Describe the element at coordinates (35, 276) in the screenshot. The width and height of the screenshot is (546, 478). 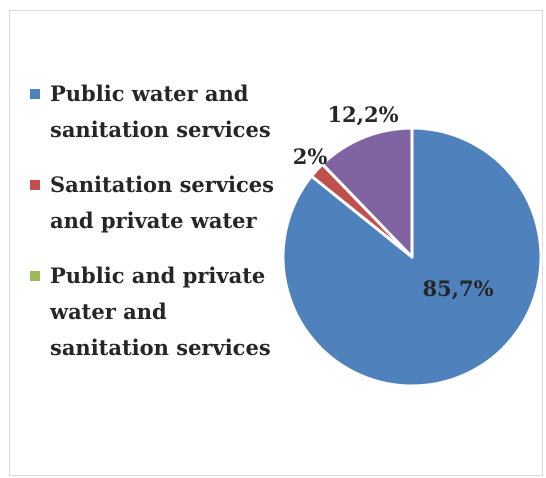
I see `legend-swatch-public-private-water-sanitation` at that location.